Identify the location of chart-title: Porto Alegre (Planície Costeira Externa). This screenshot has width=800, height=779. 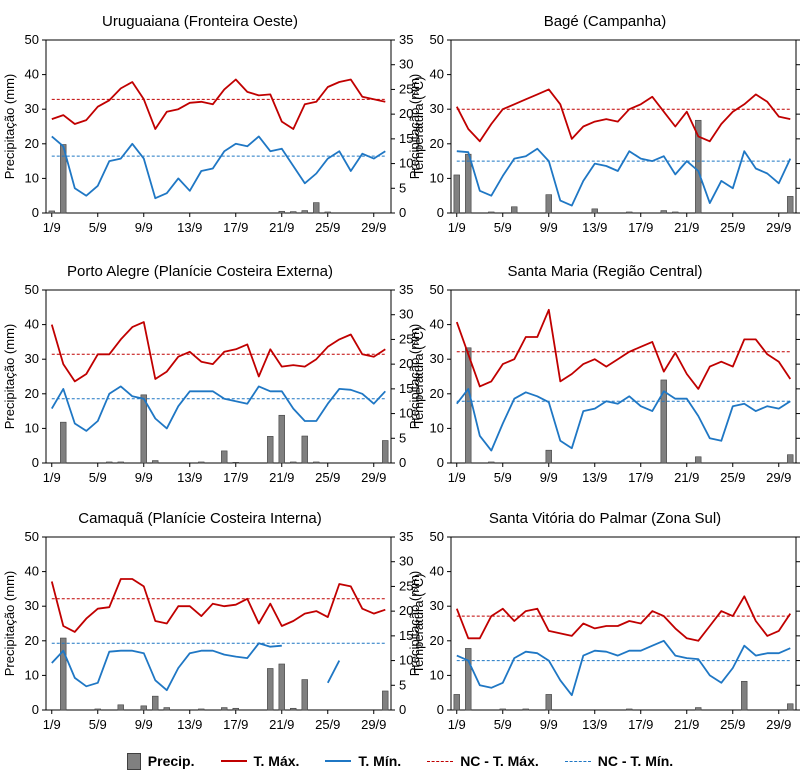
(200, 271).